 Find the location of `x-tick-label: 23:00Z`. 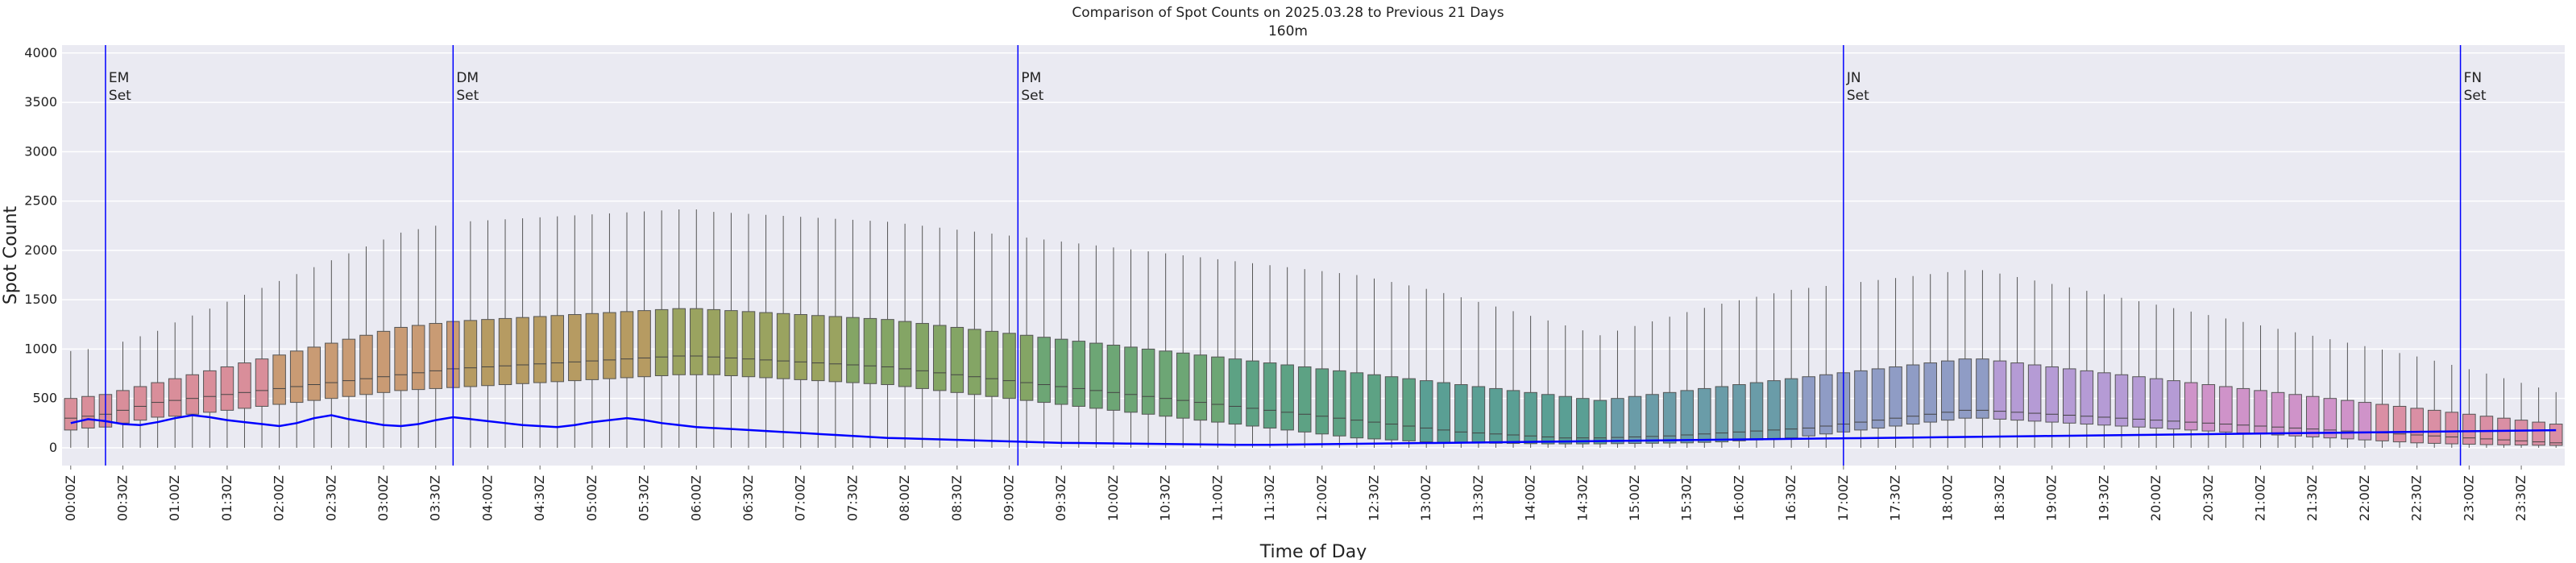

x-tick-label: 23:00Z is located at coordinates (2468, 498).